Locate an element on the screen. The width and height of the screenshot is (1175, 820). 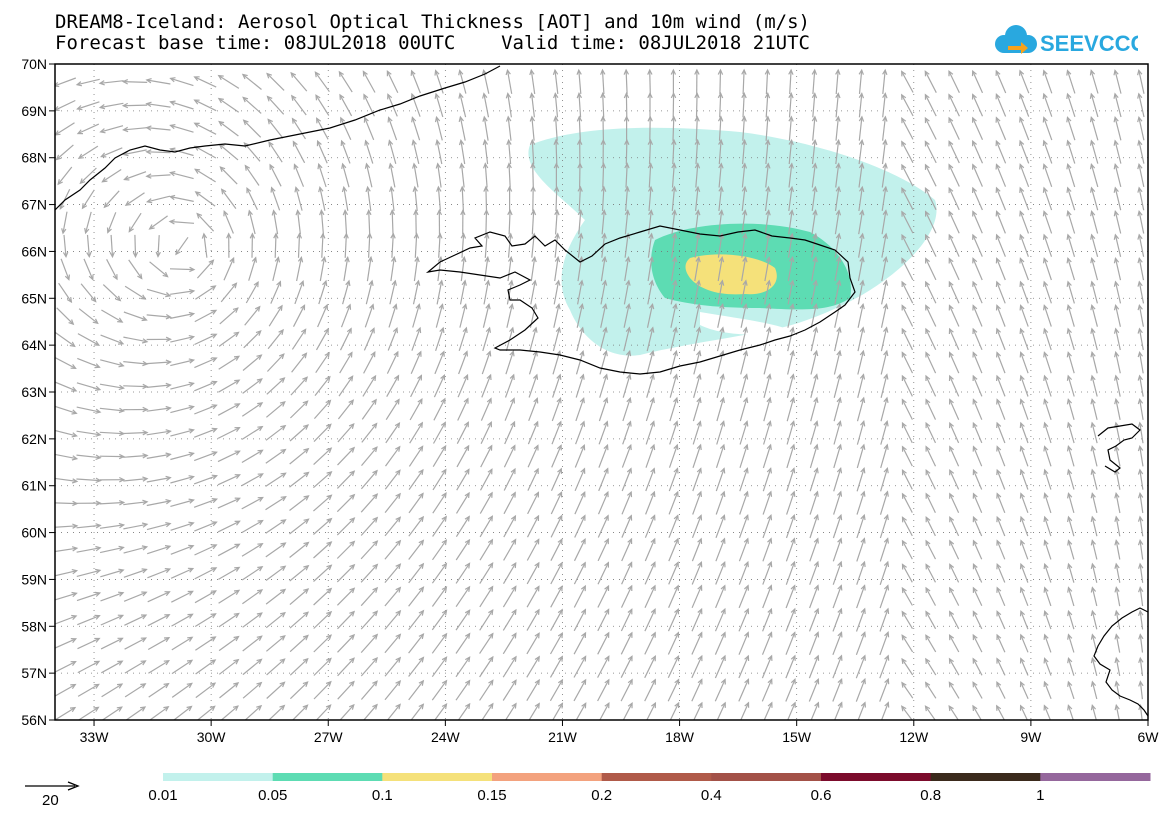
colorbar-tick-label: 0.1 is located at coordinates (382, 795).